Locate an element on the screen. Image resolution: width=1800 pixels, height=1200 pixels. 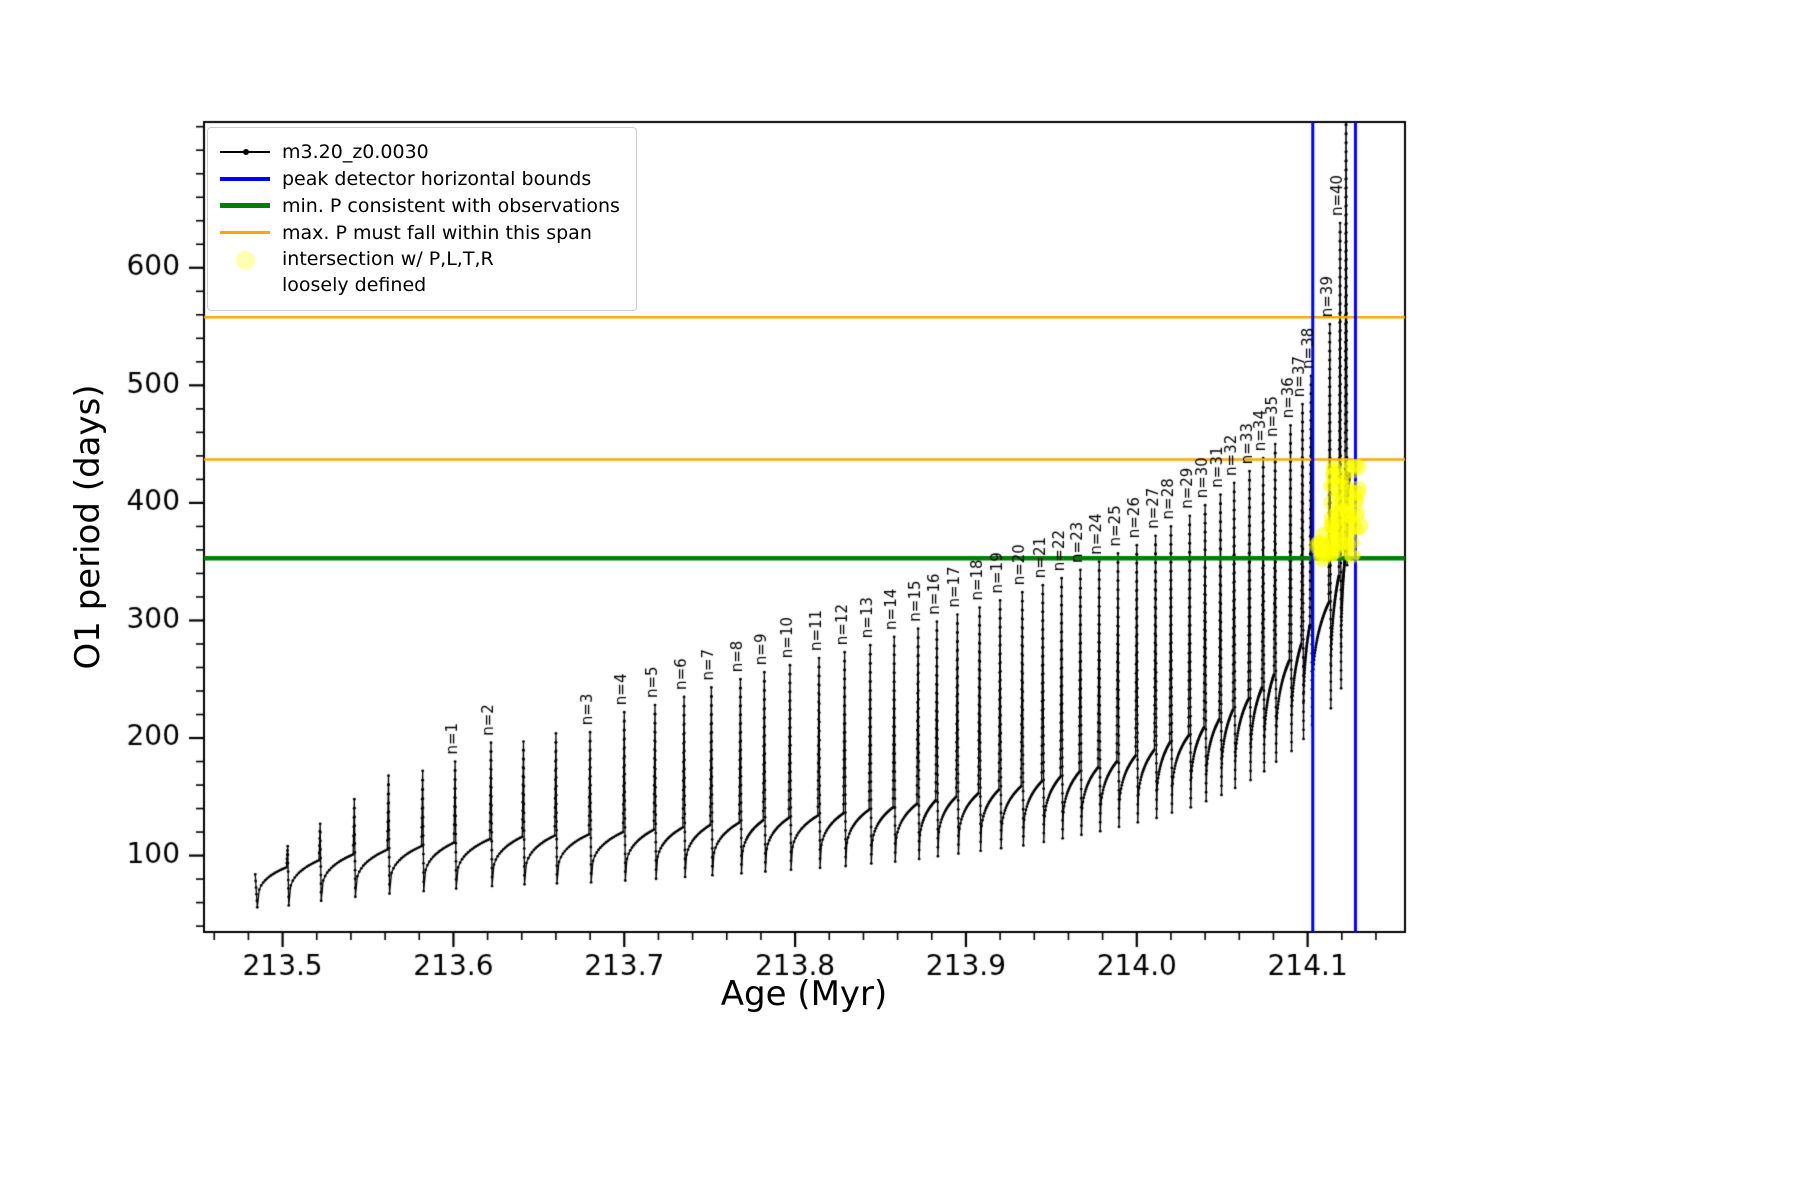
legend-label-intersection: intersection w/ P,L,T,R loosely defined is located at coordinates (388, 272).